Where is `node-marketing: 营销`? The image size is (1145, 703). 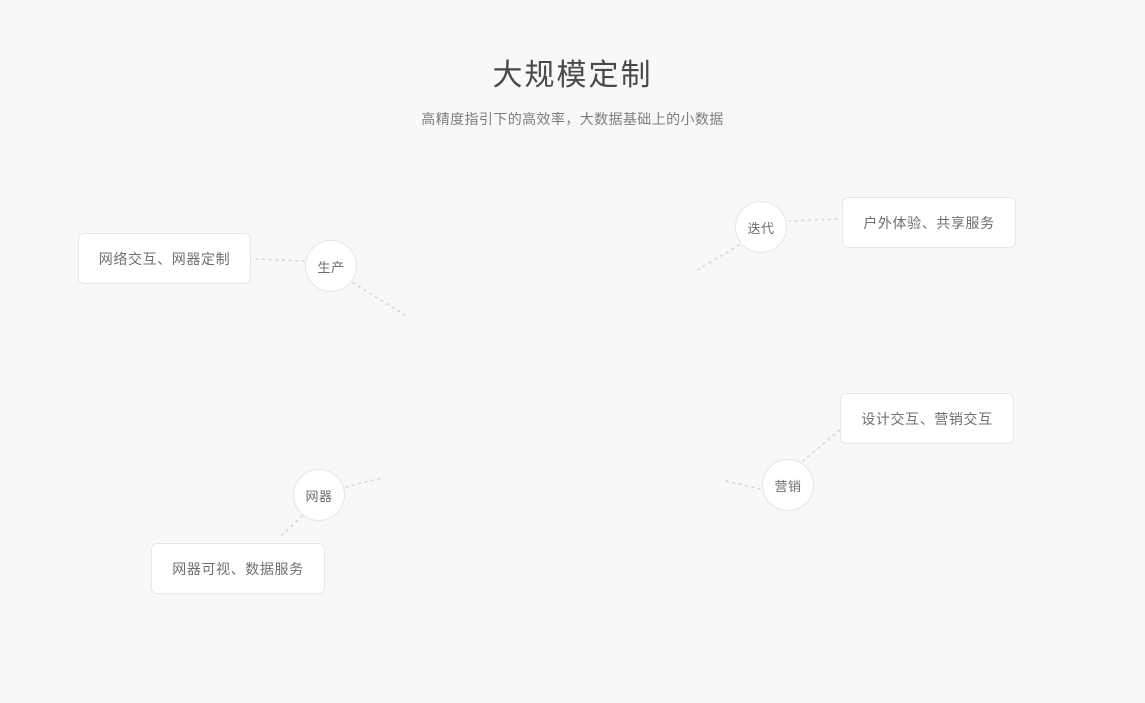 node-marketing: 营销 is located at coordinates (788, 485).